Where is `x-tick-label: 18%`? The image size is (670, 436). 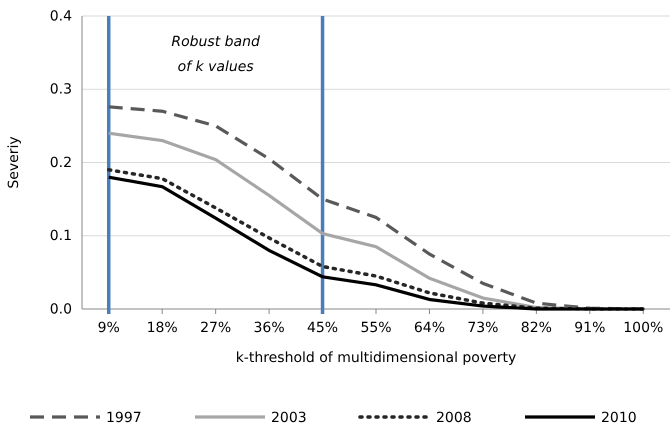
x-tick-label: 18% is located at coordinates (162, 328).